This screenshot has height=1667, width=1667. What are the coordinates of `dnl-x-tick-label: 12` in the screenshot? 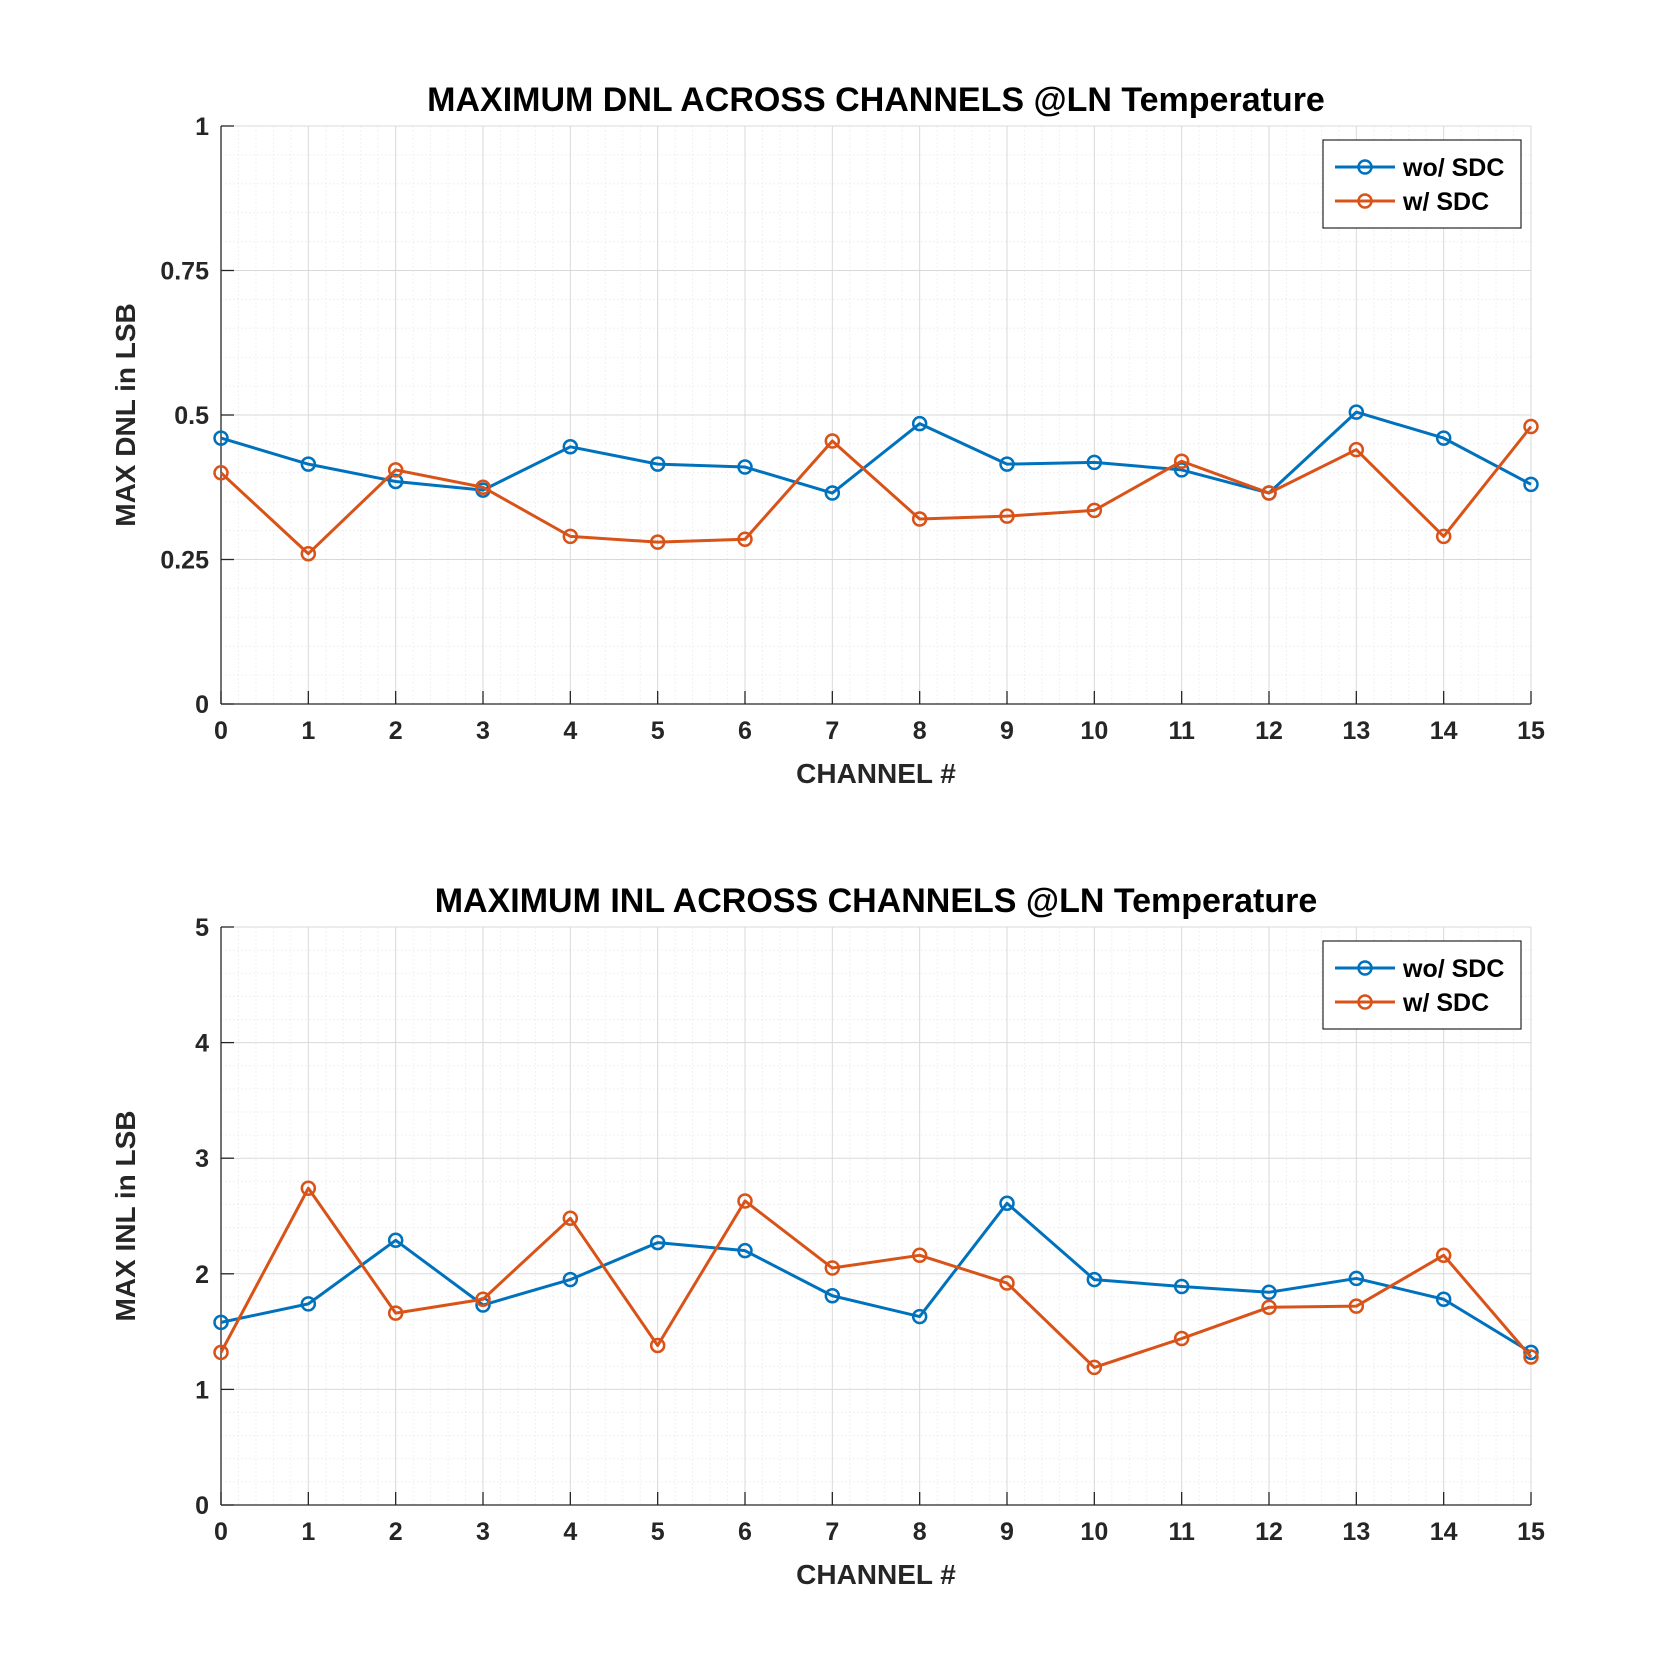 It's located at (1269, 731).